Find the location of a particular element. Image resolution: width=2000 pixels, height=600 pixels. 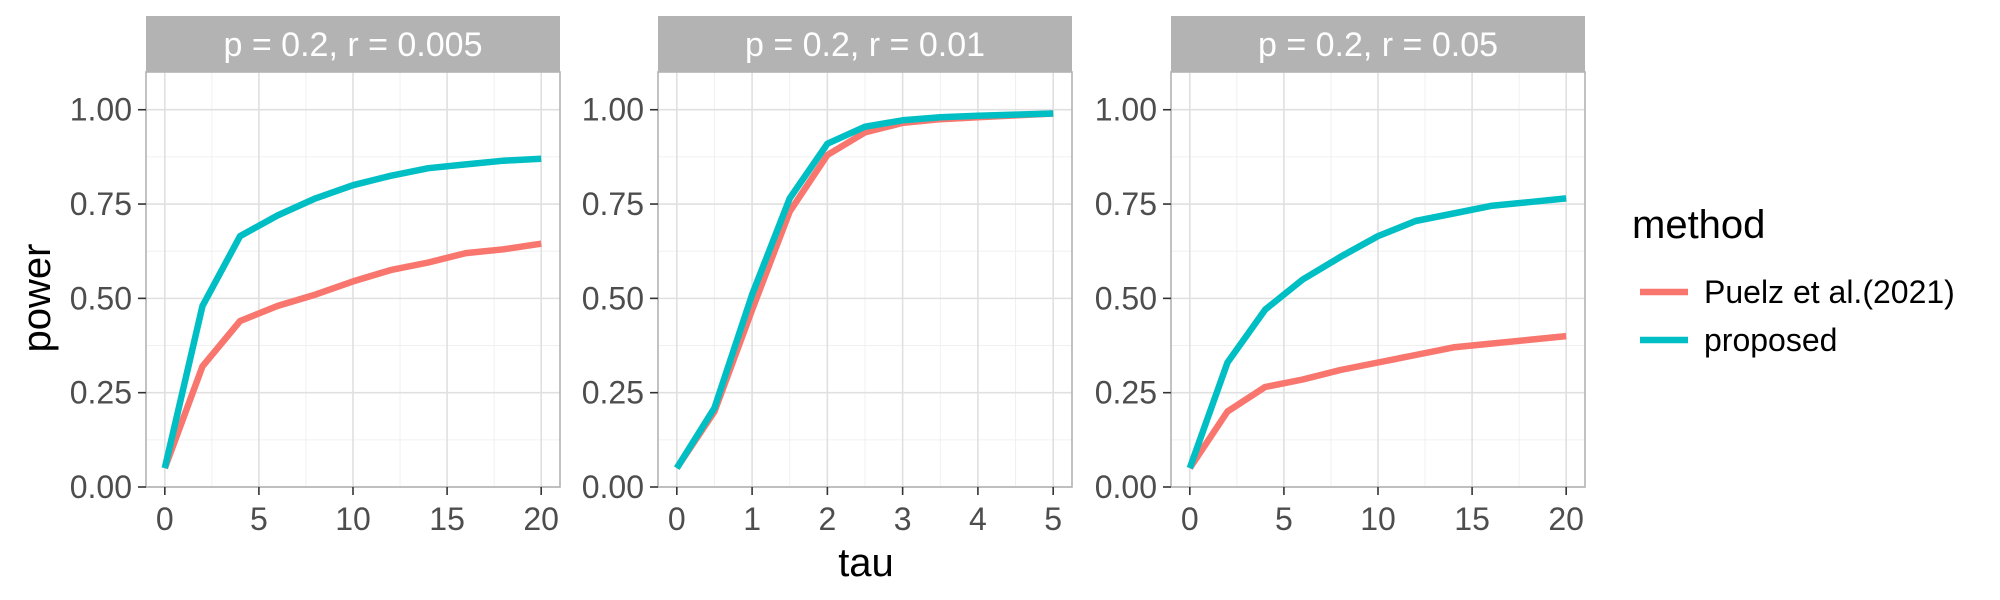

legend: method Puelz et al.(2021) proposed is located at coordinates (1793, 280).